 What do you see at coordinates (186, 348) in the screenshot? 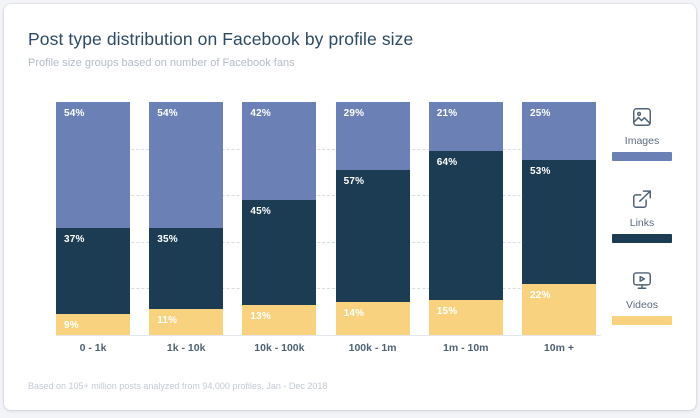
I see `x-axis-tick: 1k - 10k` at bounding box center [186, 348].